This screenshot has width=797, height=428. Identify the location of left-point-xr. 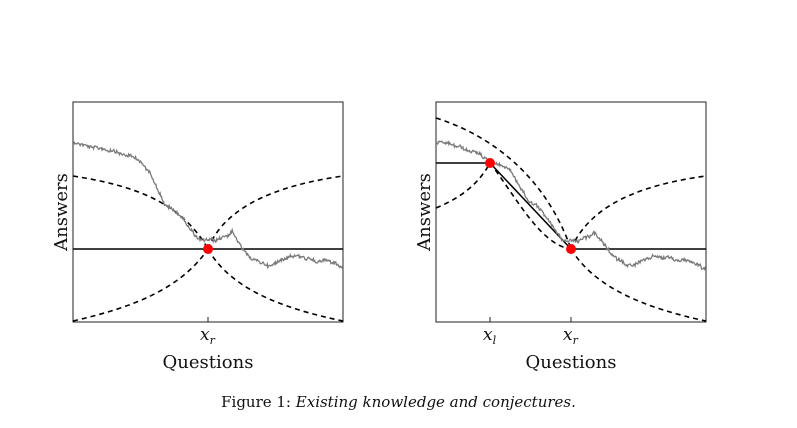
(208, 249).